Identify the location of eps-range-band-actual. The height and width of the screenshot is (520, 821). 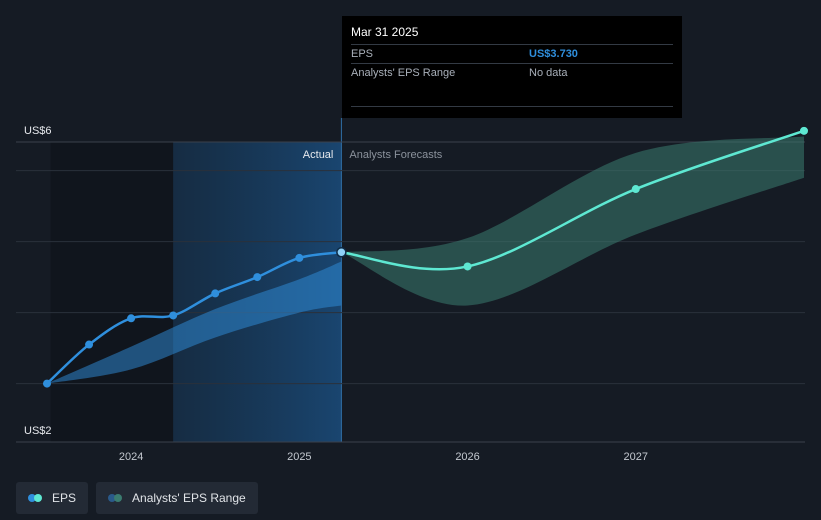
(194, 322).